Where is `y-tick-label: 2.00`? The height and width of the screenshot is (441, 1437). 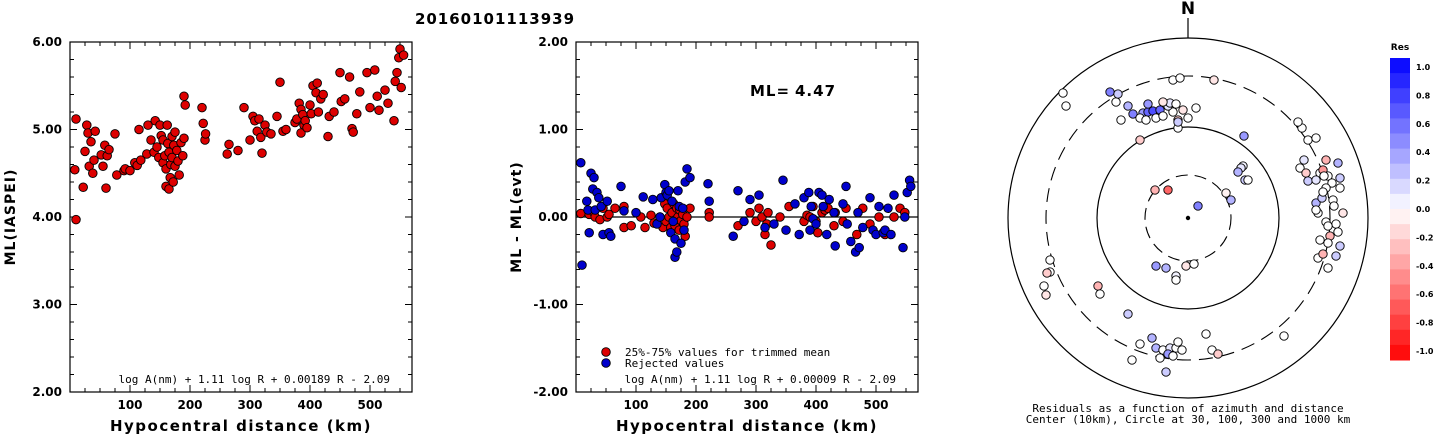
y-tick-label: 2.00 is located at coordinates (553, 42).